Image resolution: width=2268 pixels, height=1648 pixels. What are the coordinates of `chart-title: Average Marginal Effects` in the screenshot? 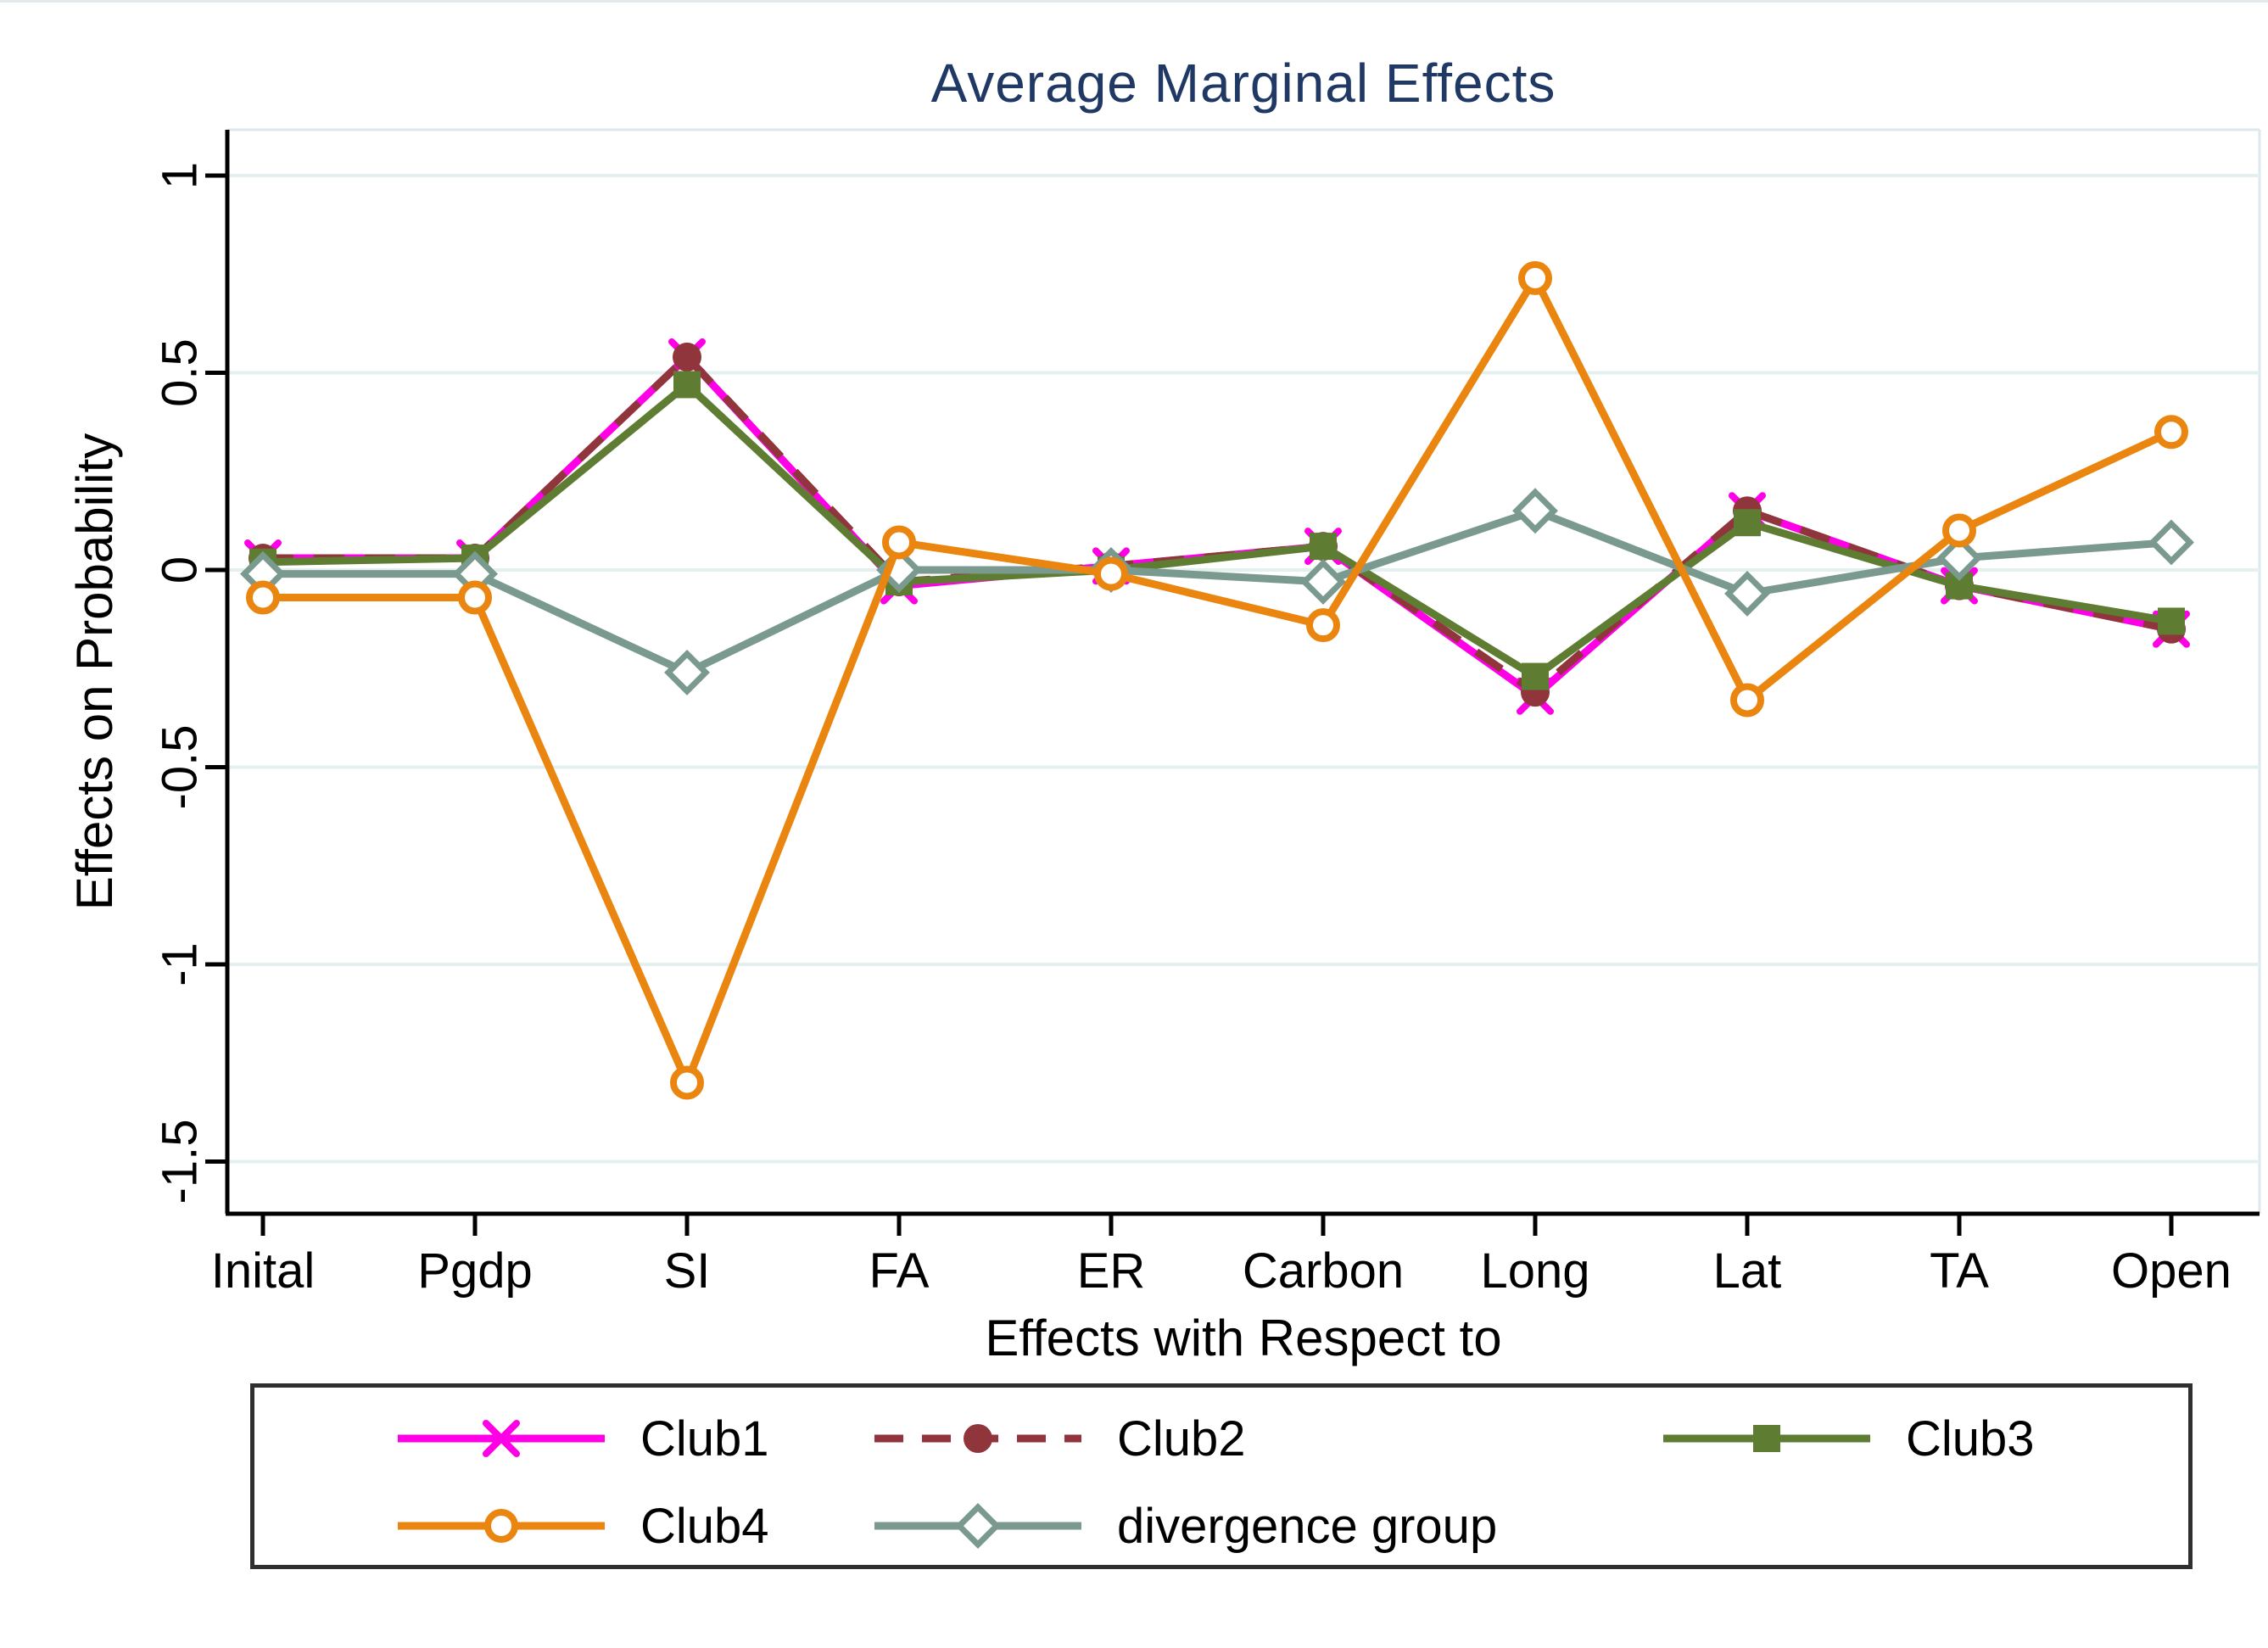 It's located at (1243, 83).